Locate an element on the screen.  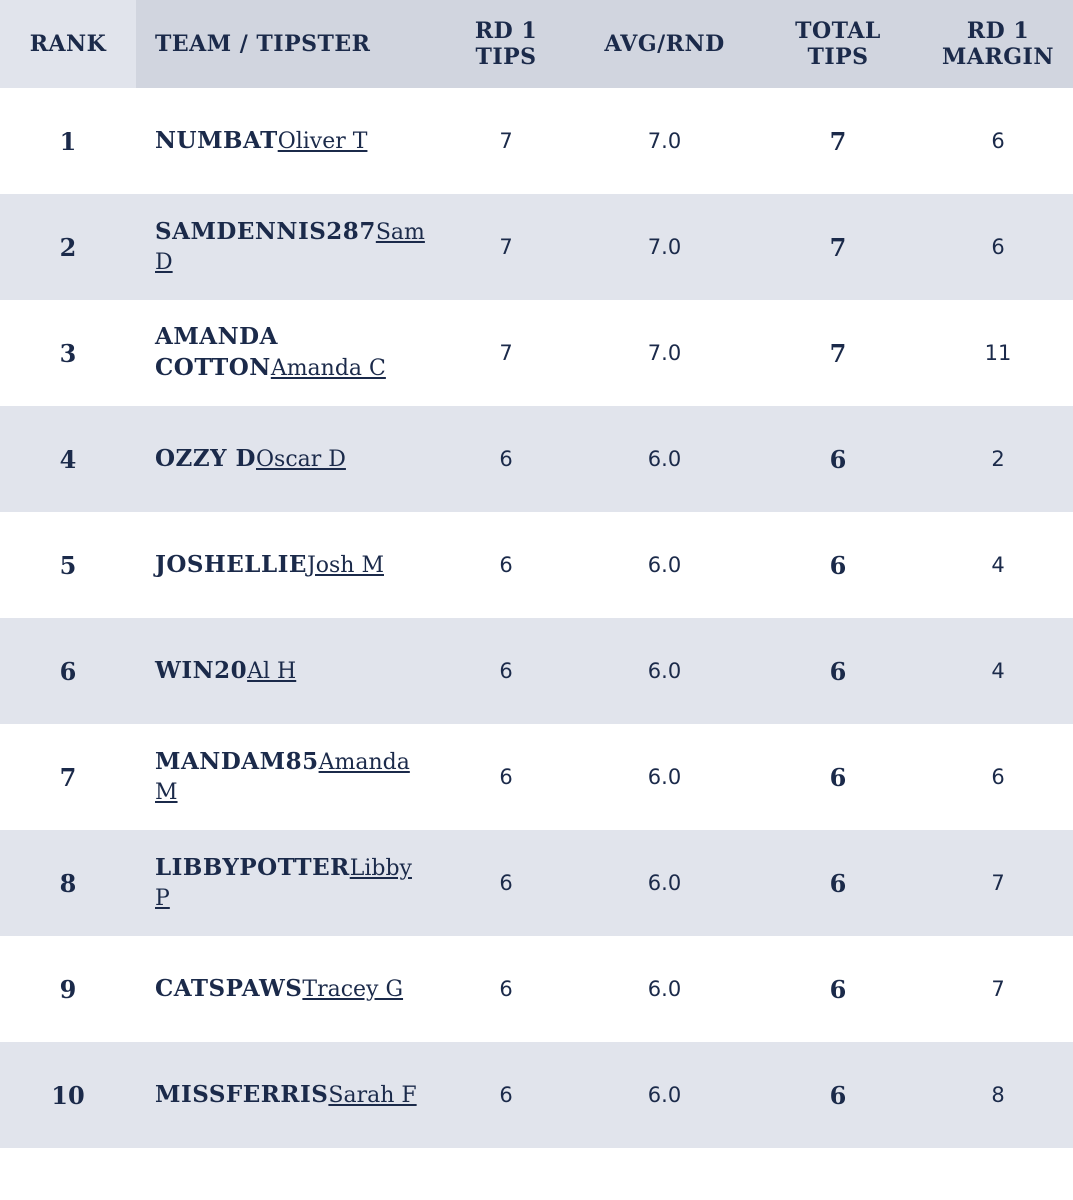
team-name: OZZY D is located at coordinates (205, 458).